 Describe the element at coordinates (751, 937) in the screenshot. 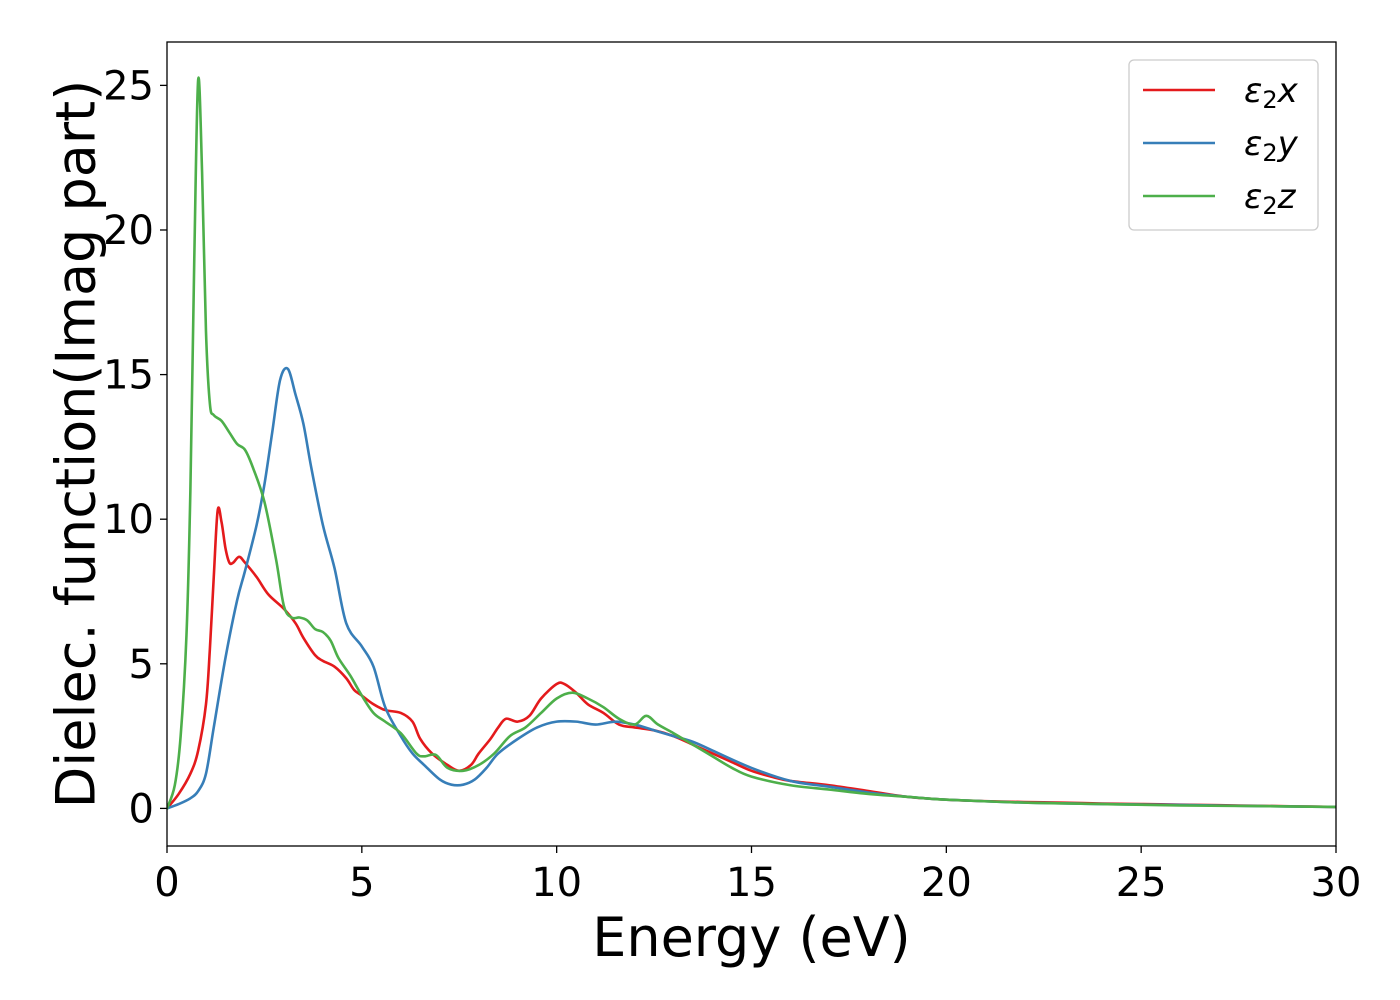

I see `x-axis-label: Energy (eV)` at that location.